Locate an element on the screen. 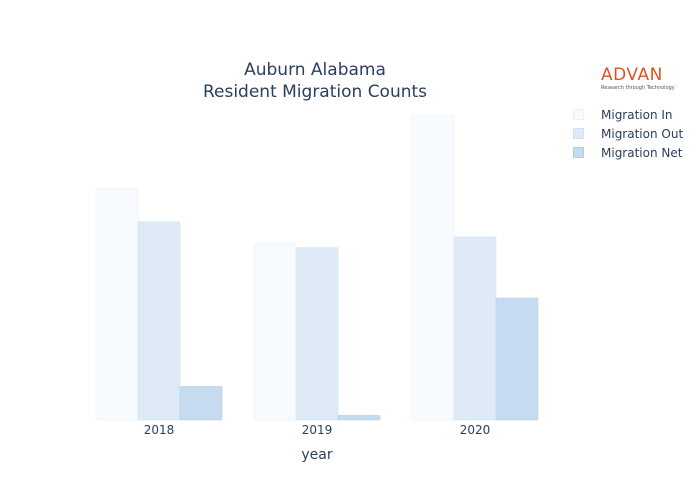 The image size is (700, 500). x-axis-title: year is located at coordinates (317, 455).